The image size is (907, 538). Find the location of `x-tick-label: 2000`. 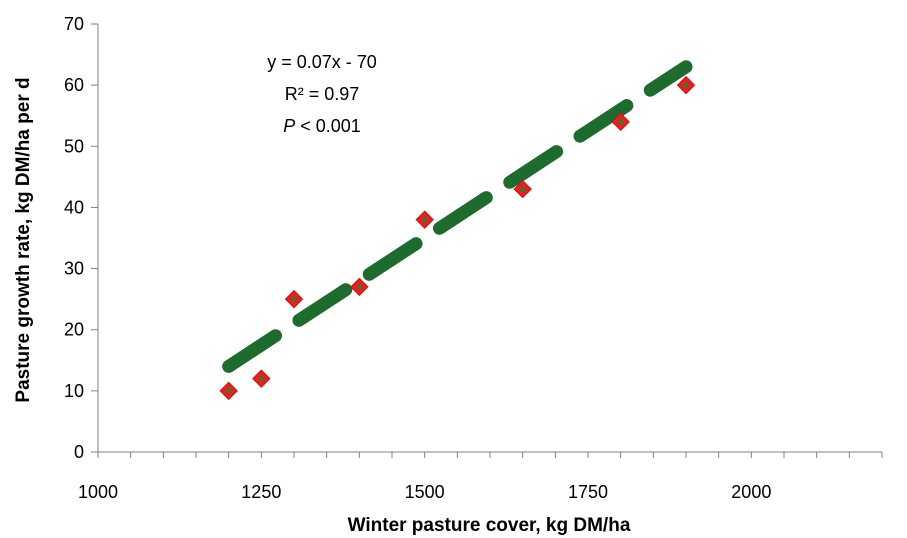

x-tick-label: 2000 is located at coordinates (751, 492).